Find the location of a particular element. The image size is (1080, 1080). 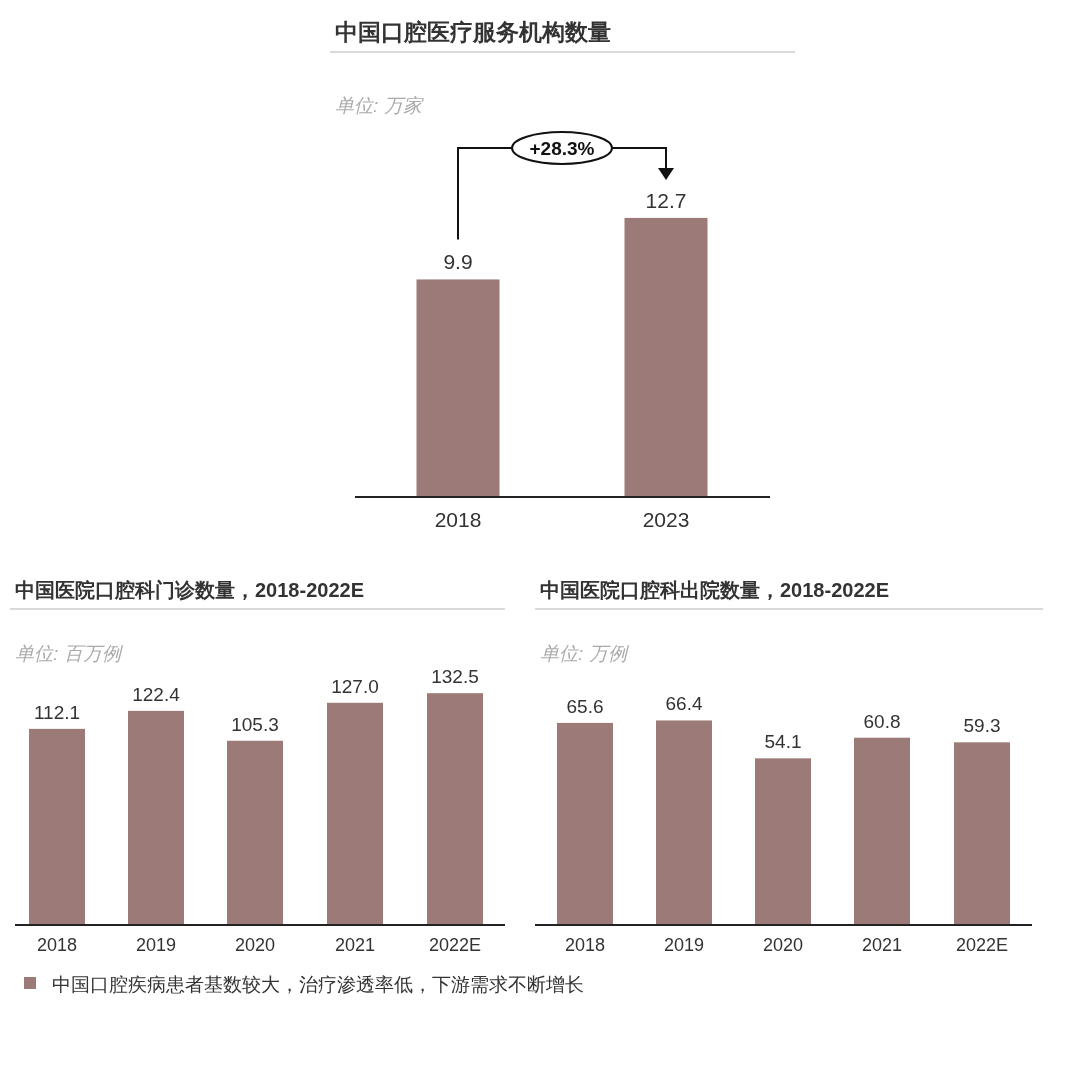

x-tick-label: 2023 is located at coordinates (666, 519).